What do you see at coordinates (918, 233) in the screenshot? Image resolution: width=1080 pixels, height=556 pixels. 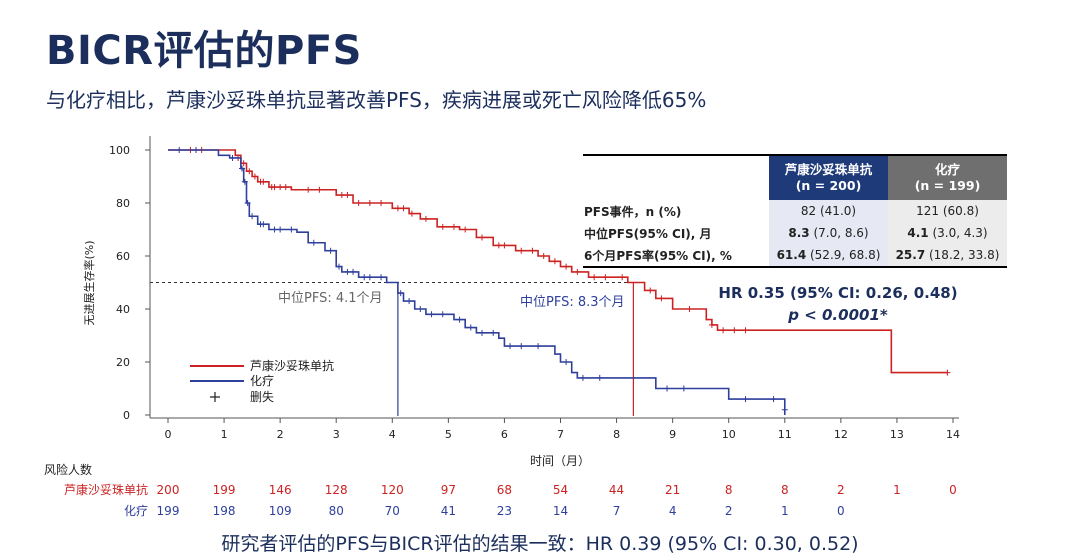 I see `stat-chemo-bold: 4.1` at bounding box center [918, 233].